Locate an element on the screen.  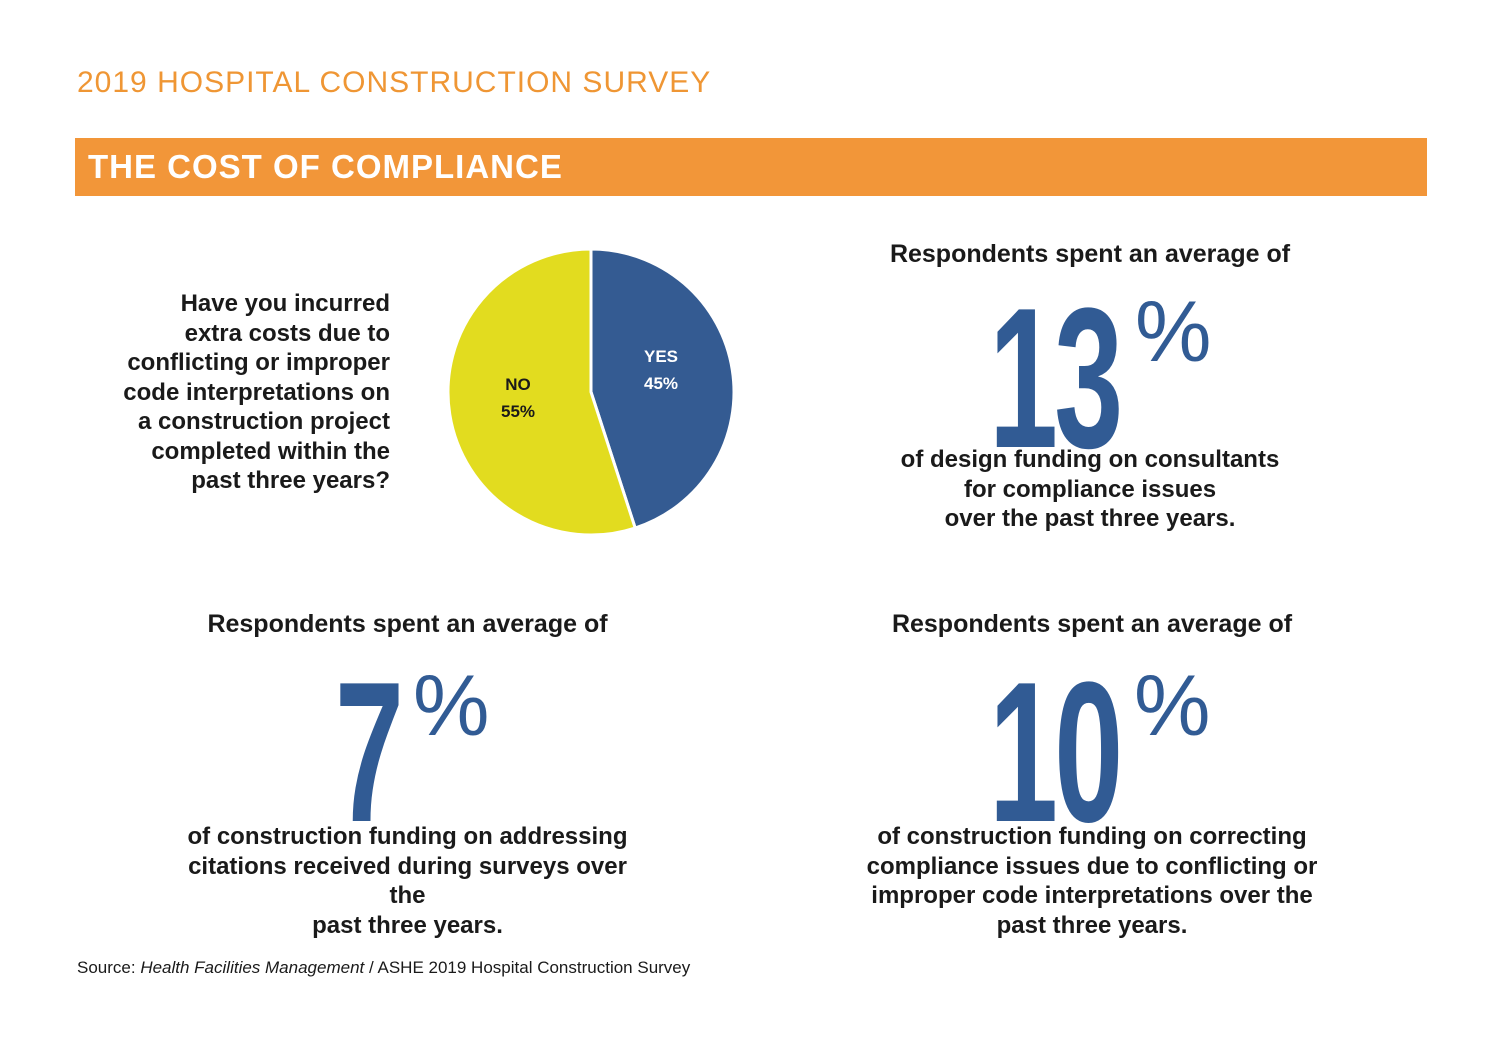
desc-line: of construction funding on correcting is located at coordinates (1092, 836).